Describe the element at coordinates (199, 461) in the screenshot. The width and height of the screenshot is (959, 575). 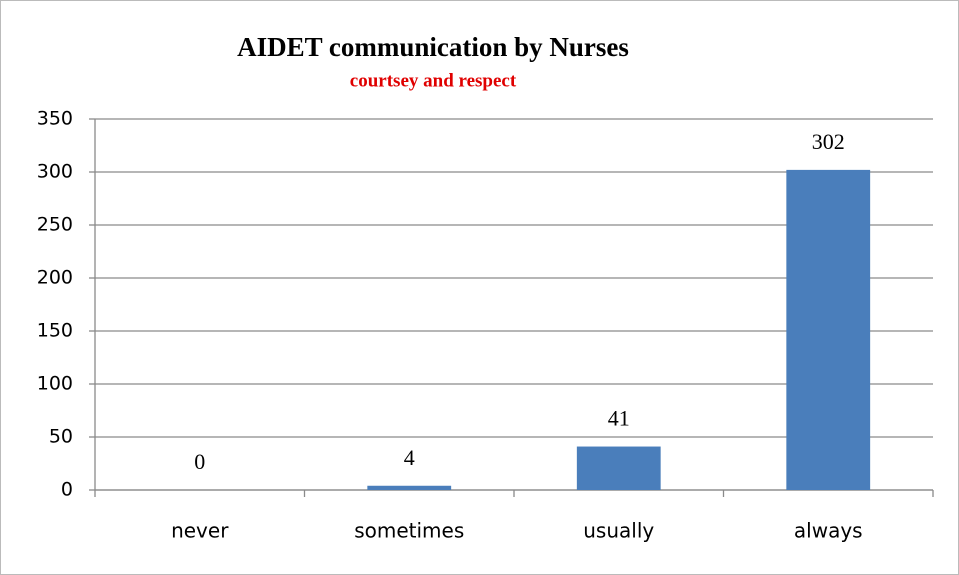
I see `data-label: 0` at that location.